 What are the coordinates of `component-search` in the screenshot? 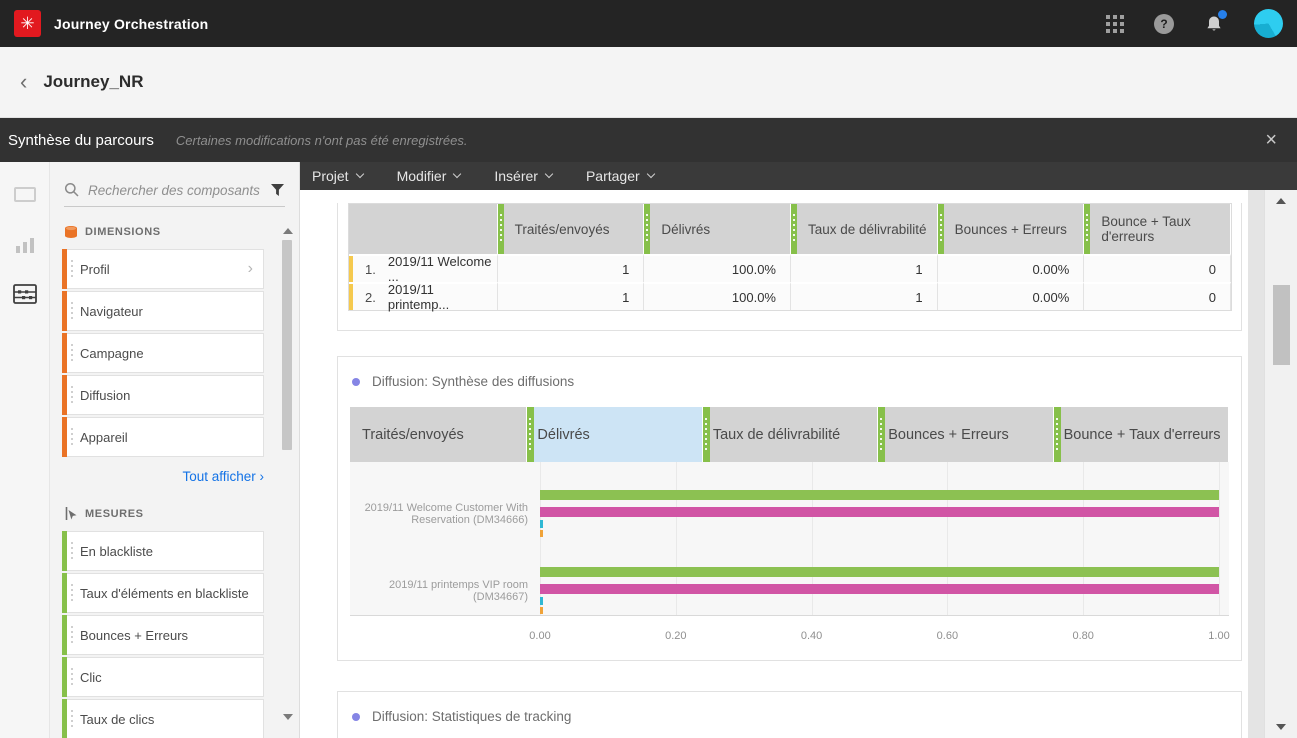 It's located at (174, 194).